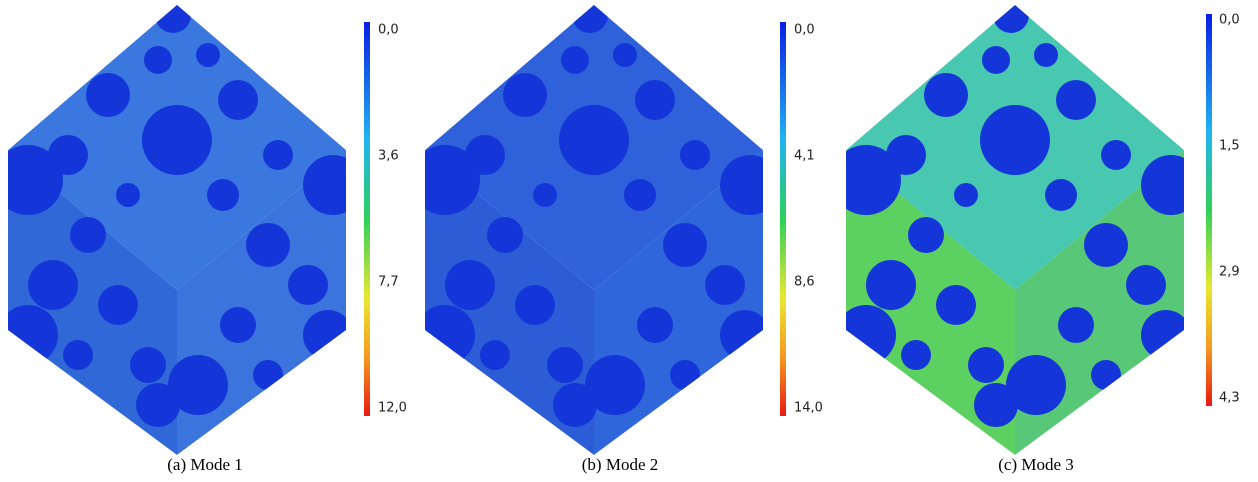 The height and width of the screenshot is (482, 1258). I want to click on colorbar-label: 14,0, so click(808, 408).